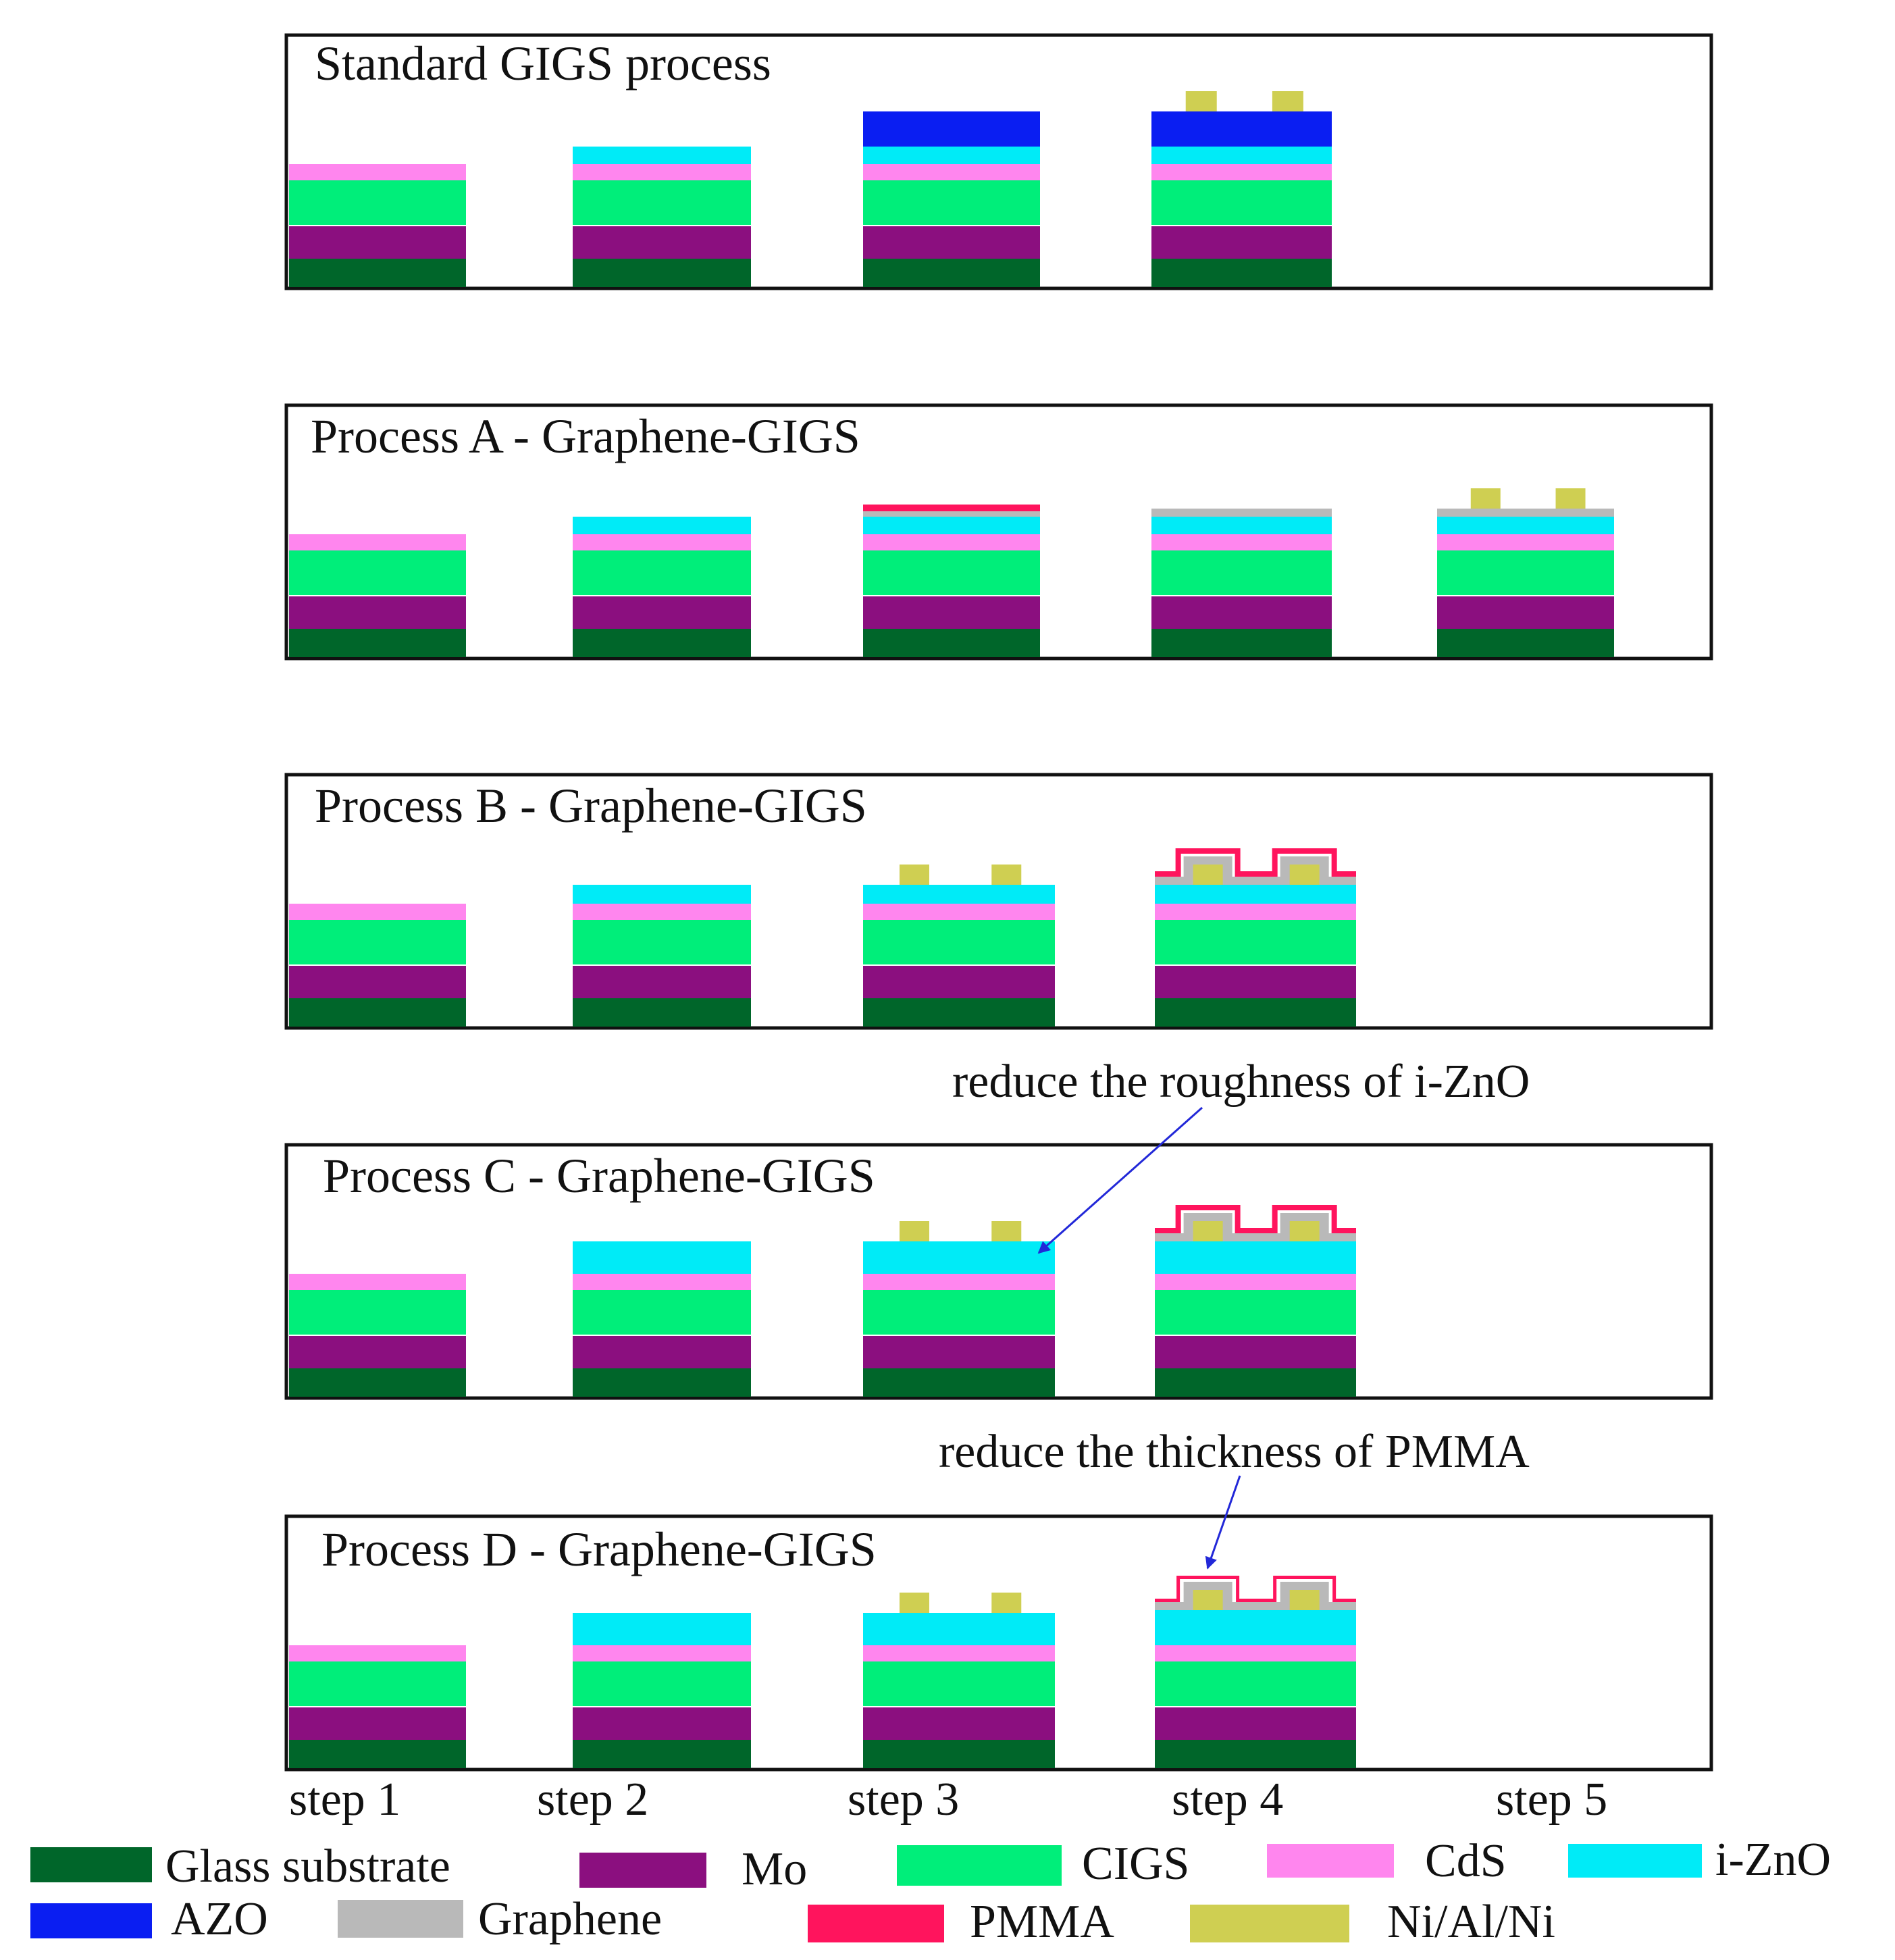 This screenshot has width=1895, height=1960. I want to click on legend-label-izno: i-ZnO, so click(1773, 1860).